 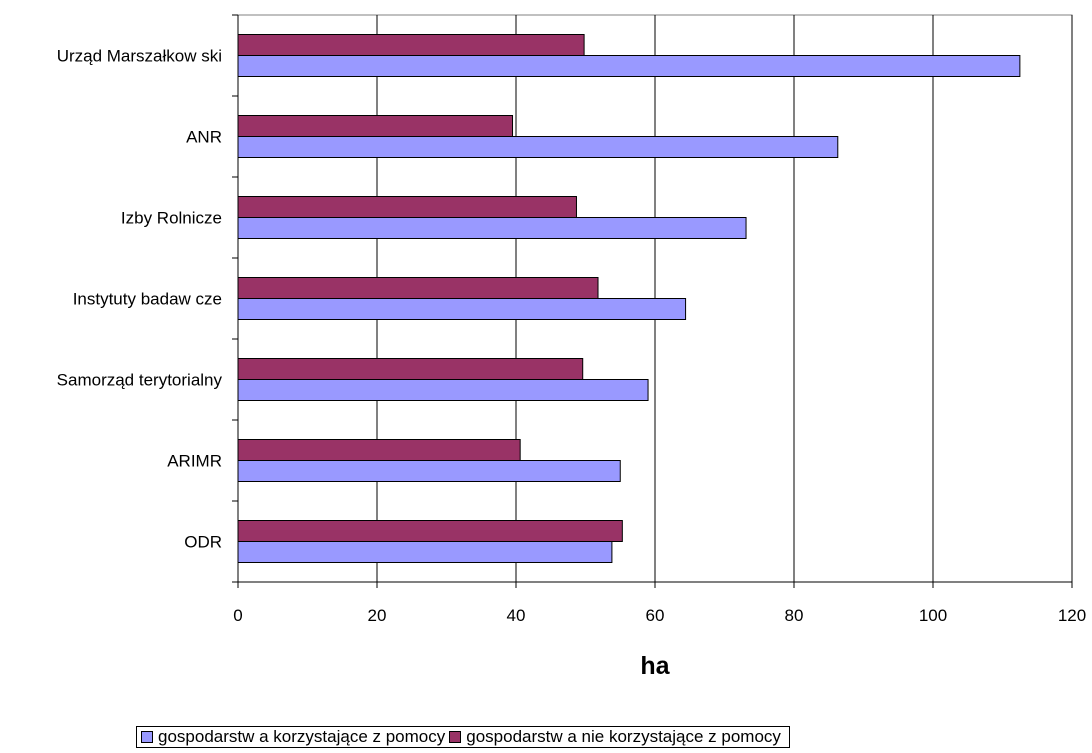 What do you see at coordinates (655, 666) in the screenshot?
I see `x-axis-title: ha` at bounding box center [655, 666].